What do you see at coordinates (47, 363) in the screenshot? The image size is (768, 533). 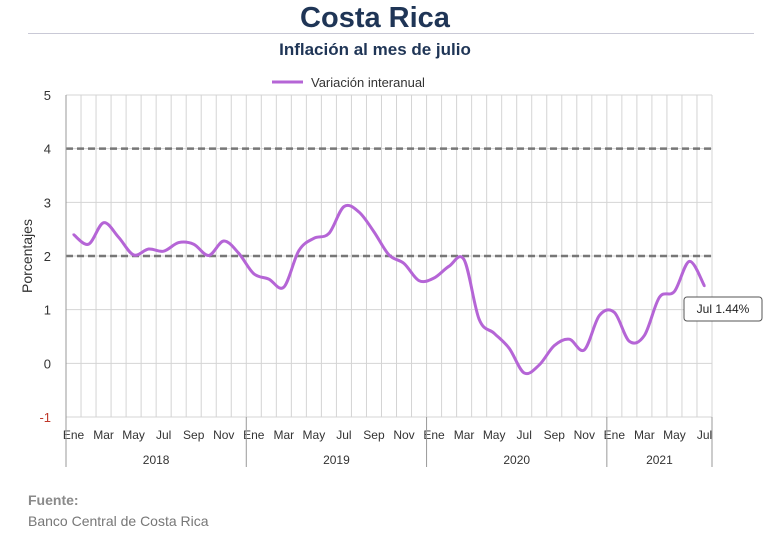 I see `y-tick-label: 0` at bounding box center [47, 363].